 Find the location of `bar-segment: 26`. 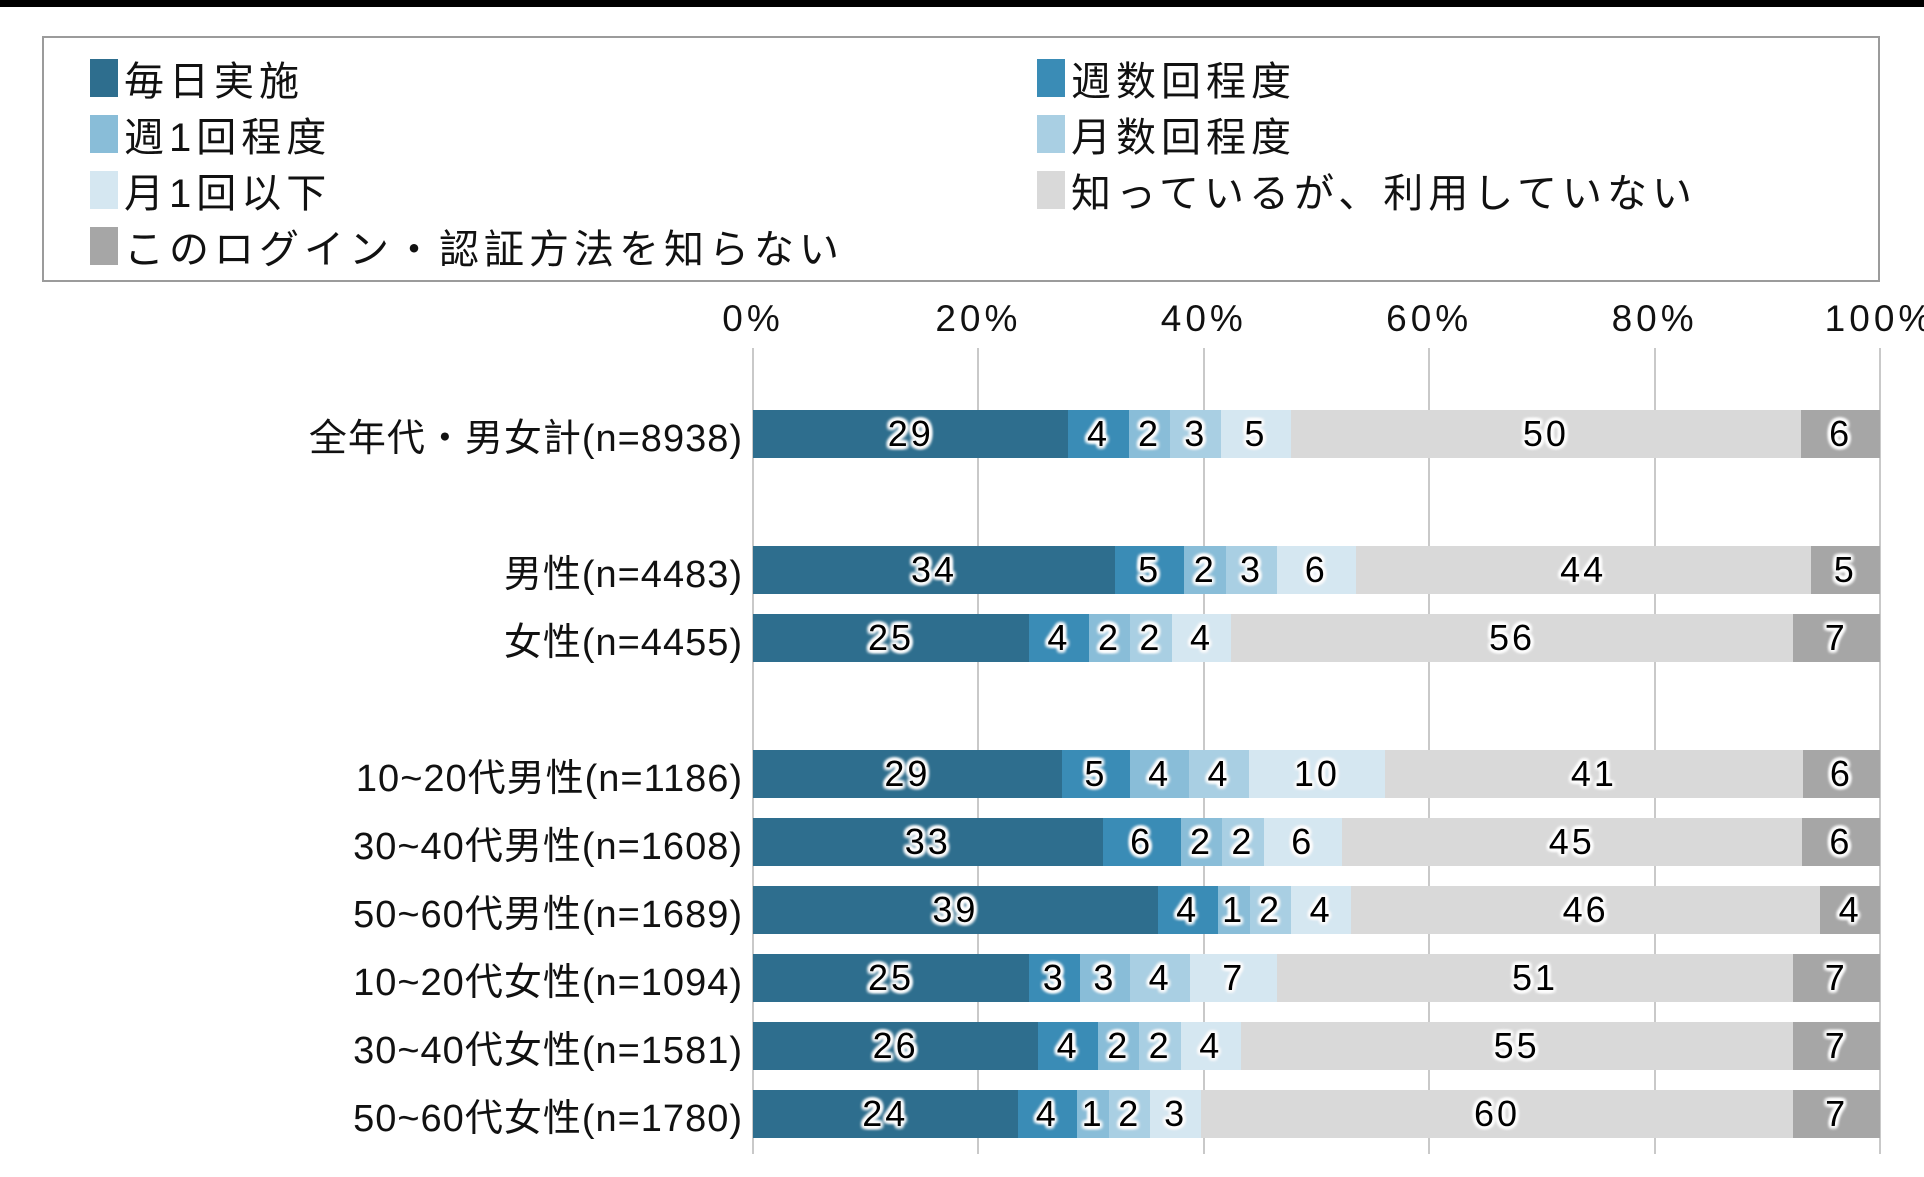

bar-segment: 26 is located at coordinates (896, 1046).